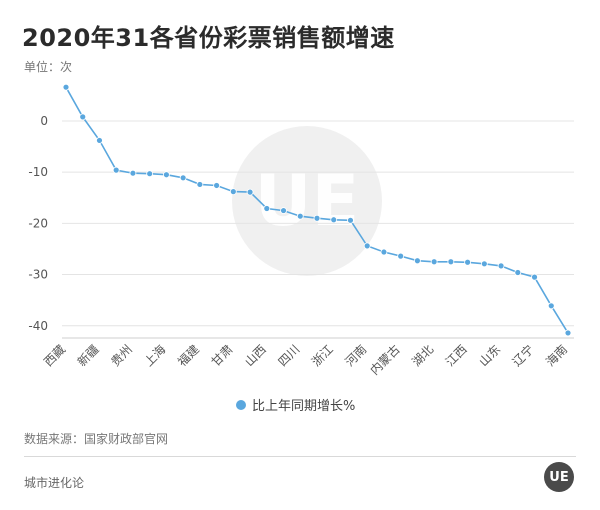 The width and height of the screenshot is (600, 510). I want to click on x-tick-label: 山东, so click(489, 355).